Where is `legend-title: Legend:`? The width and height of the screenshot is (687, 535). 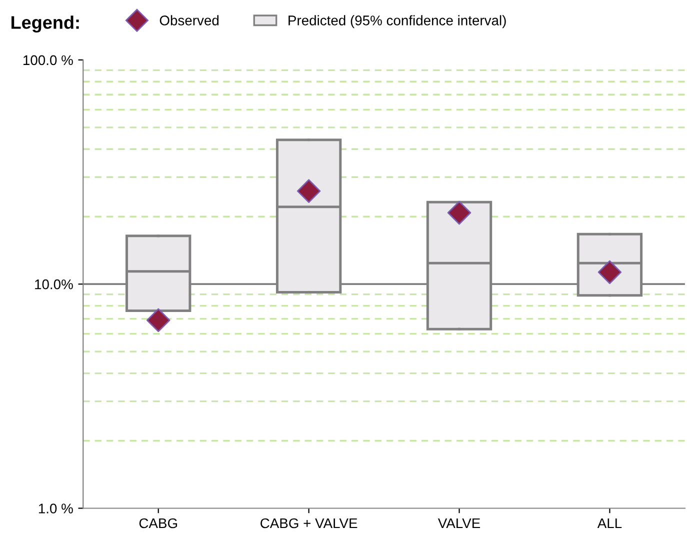
legend-title: Legend: is located at coordinates (45, 24).